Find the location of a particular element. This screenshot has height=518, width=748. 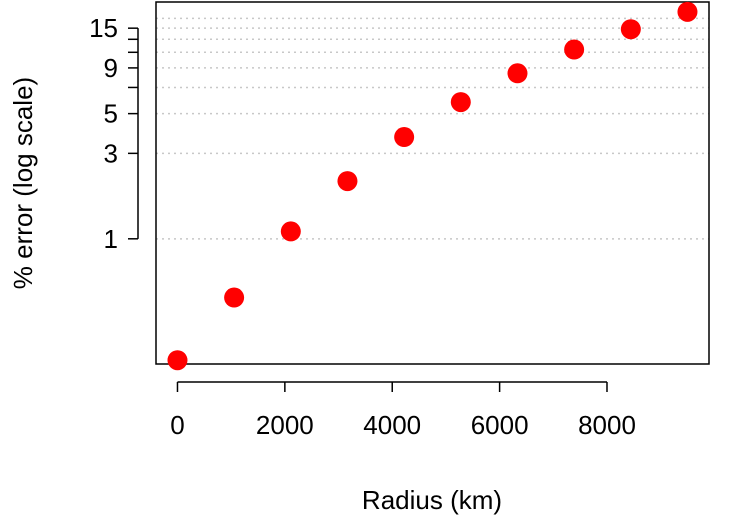

x-tick-label: 8000 is located at coordinates (607, 425).